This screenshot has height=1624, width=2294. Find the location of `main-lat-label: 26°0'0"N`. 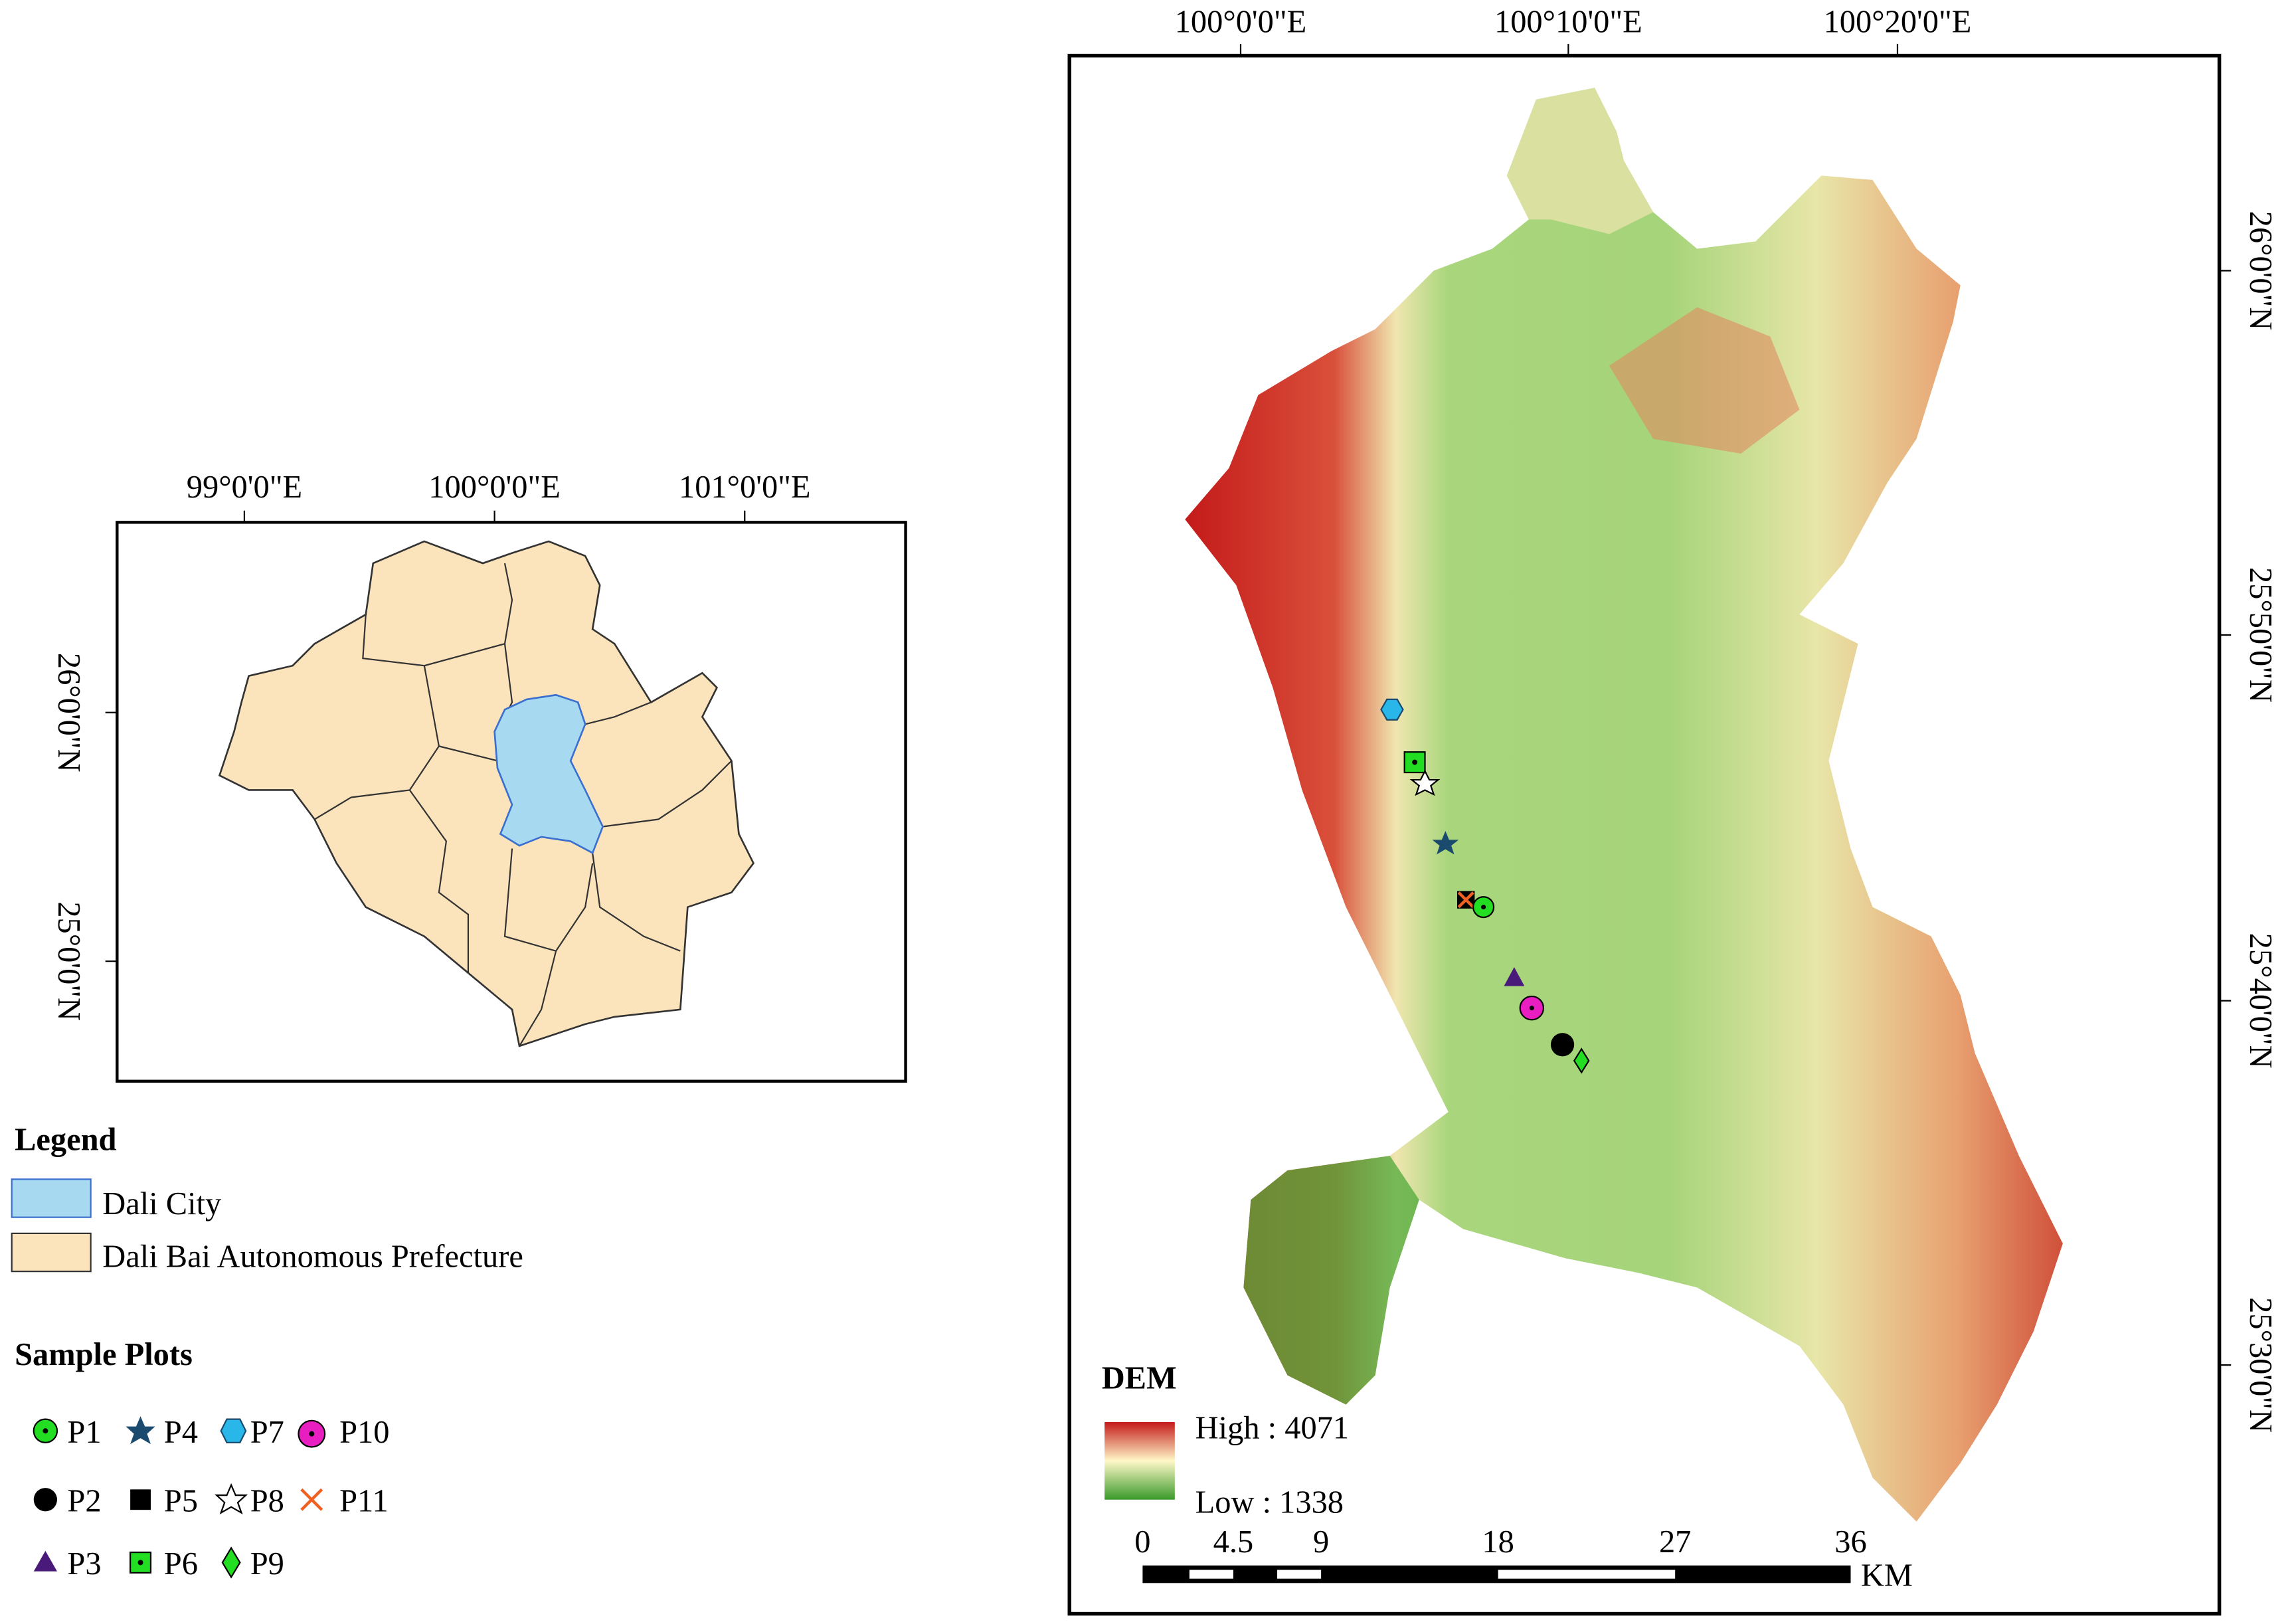

main-lat-label: 26°0'0"N is located at coordinates (2260, 271).